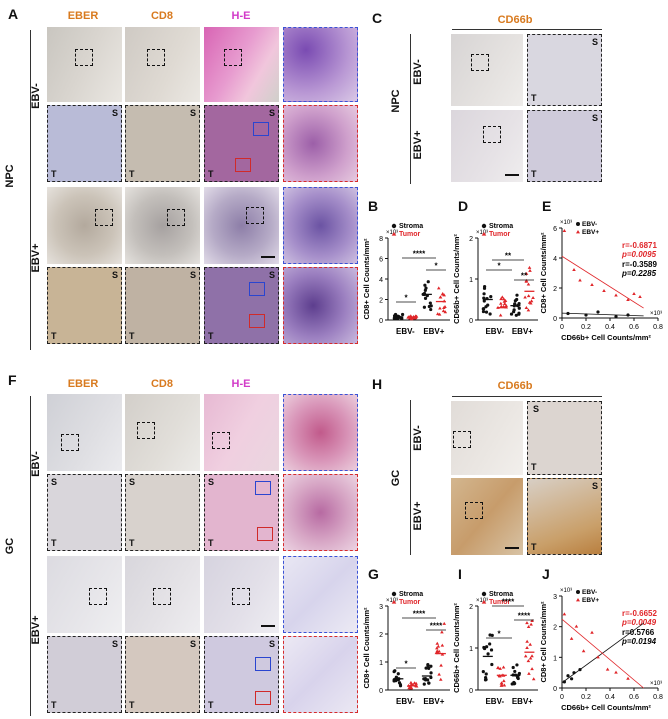  Describe the element at coordinates (320, 305) in the screenshot. I see `tile-a-he-ebvpos-zoom-tumor` at that location.